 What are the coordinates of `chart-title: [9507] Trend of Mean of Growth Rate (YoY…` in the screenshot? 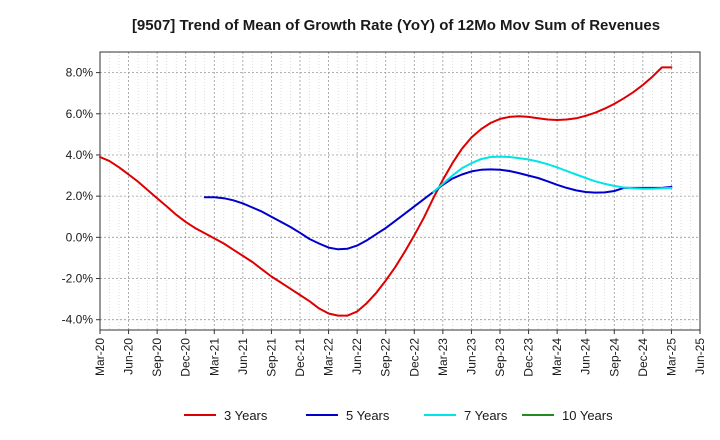 It's located at (396, 25).